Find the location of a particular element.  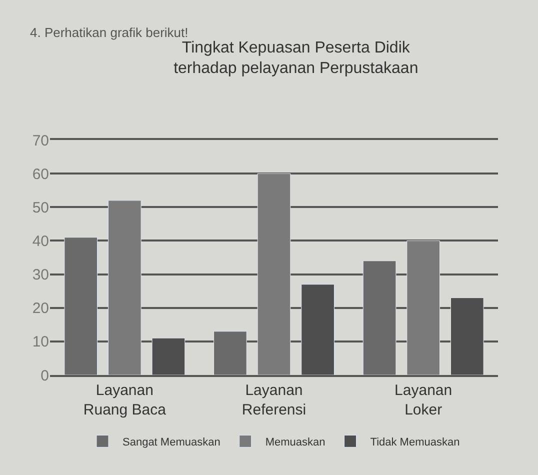

y-tick-label: 60 is located at coordinates (40, 174).